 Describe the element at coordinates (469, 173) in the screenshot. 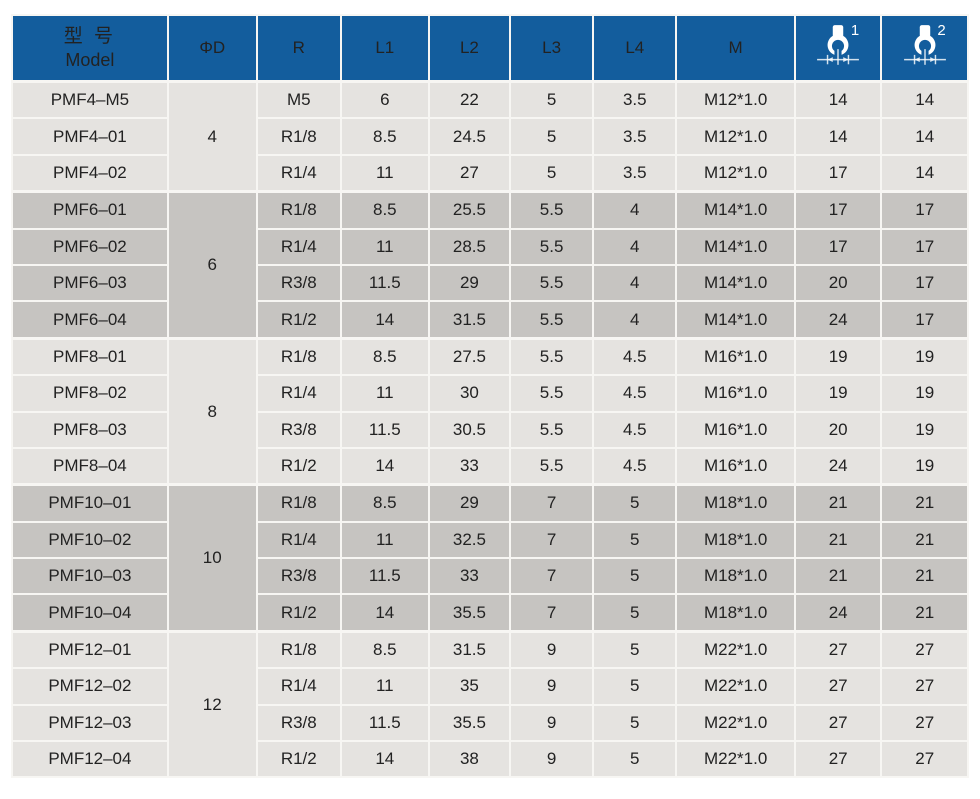

I see `cell-l2: 27` at that location.